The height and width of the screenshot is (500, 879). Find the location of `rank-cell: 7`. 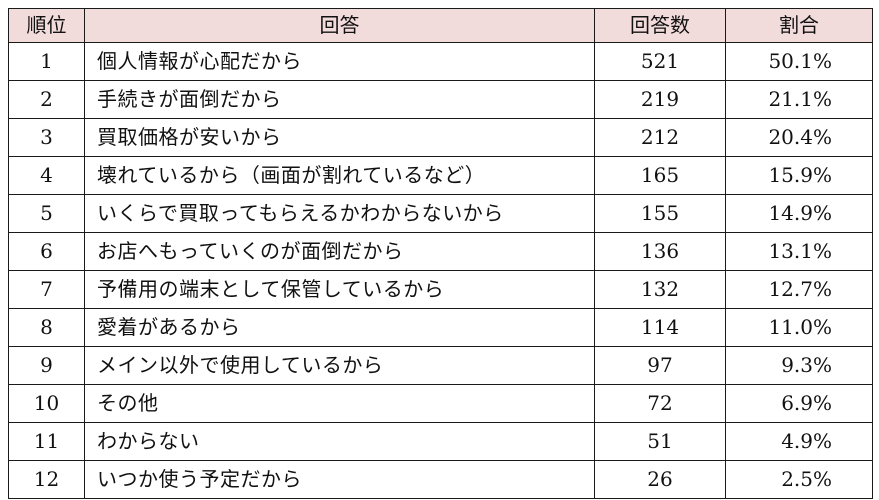

rank-cell: 7 is located at coordinates (46, 289).